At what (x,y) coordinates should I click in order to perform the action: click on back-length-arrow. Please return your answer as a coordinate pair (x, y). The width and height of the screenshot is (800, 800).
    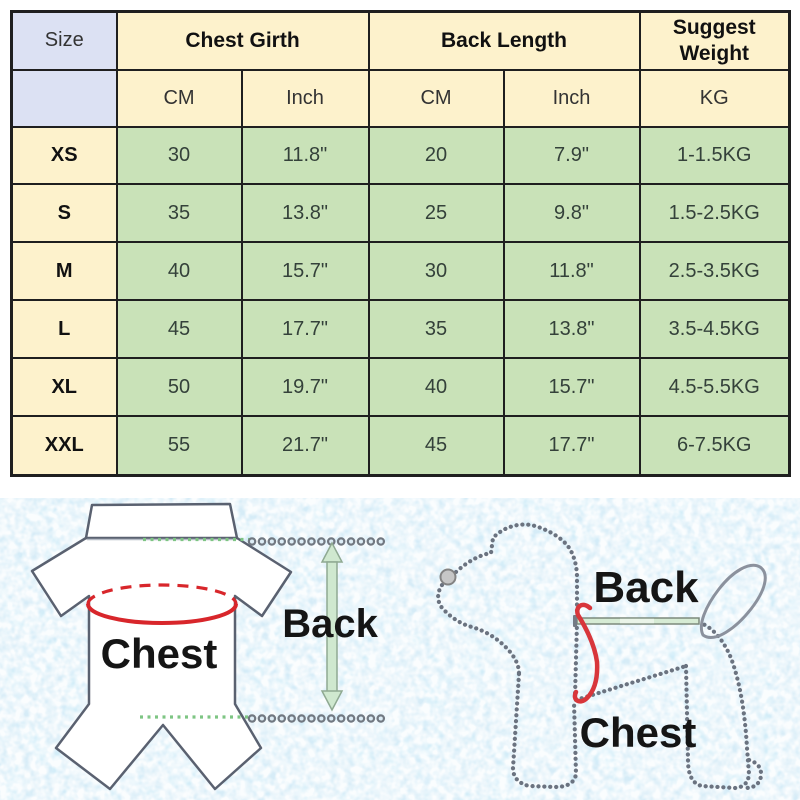
    Looking at the image, I should click on (332, 626).